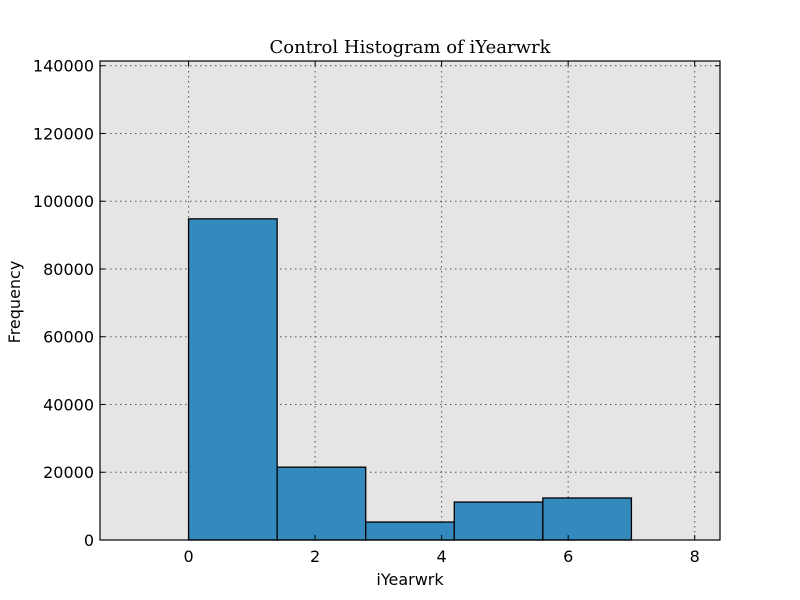  Describe the element at coordinates (411, 47) in the screenshot. I see `chart-title: Control Histogram of iYearwrk` at that location.